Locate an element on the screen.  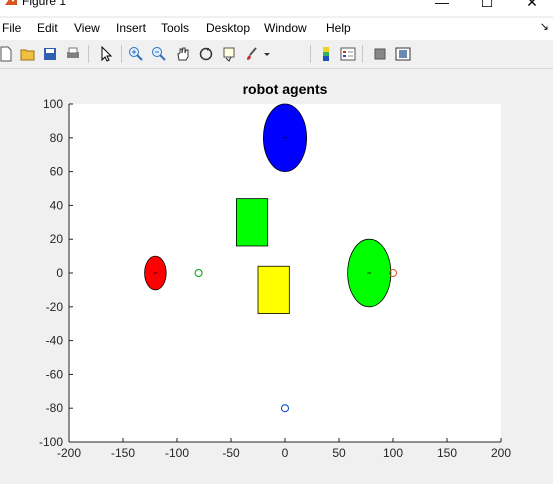
menu-view: View is located at coordinates (87, 28).